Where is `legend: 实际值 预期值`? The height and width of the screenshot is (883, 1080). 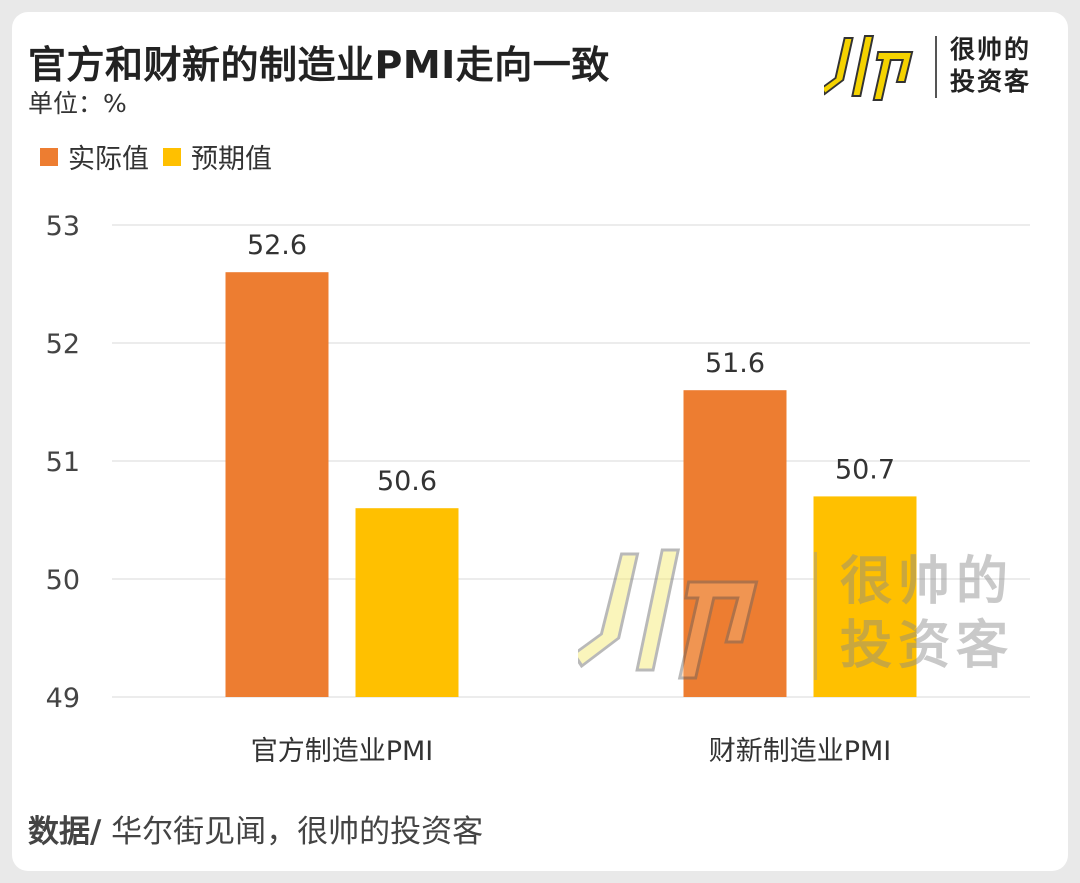
legend: 实际值 预期值 is located at coordinates (156, 156).